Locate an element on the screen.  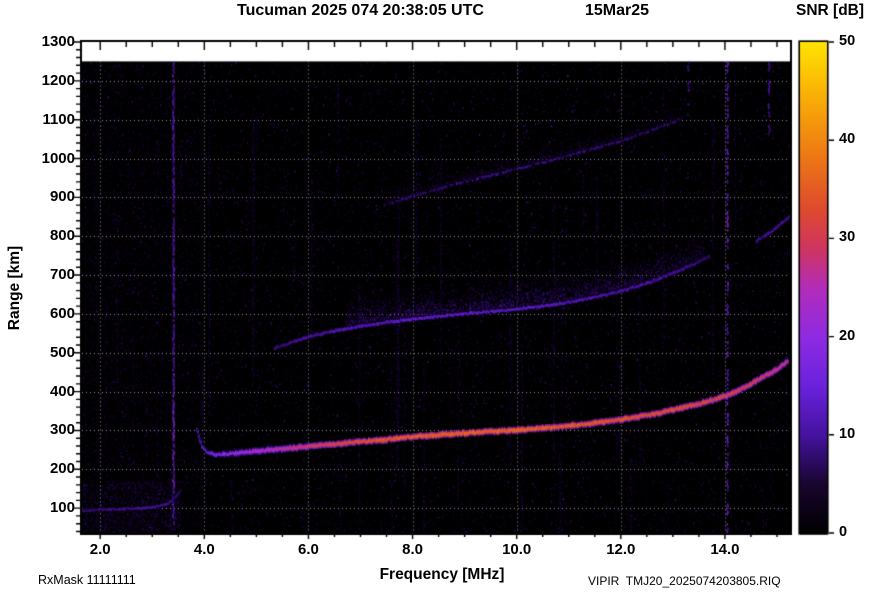
x-tick-label: 10.0 is located at coordinates (517, 549).